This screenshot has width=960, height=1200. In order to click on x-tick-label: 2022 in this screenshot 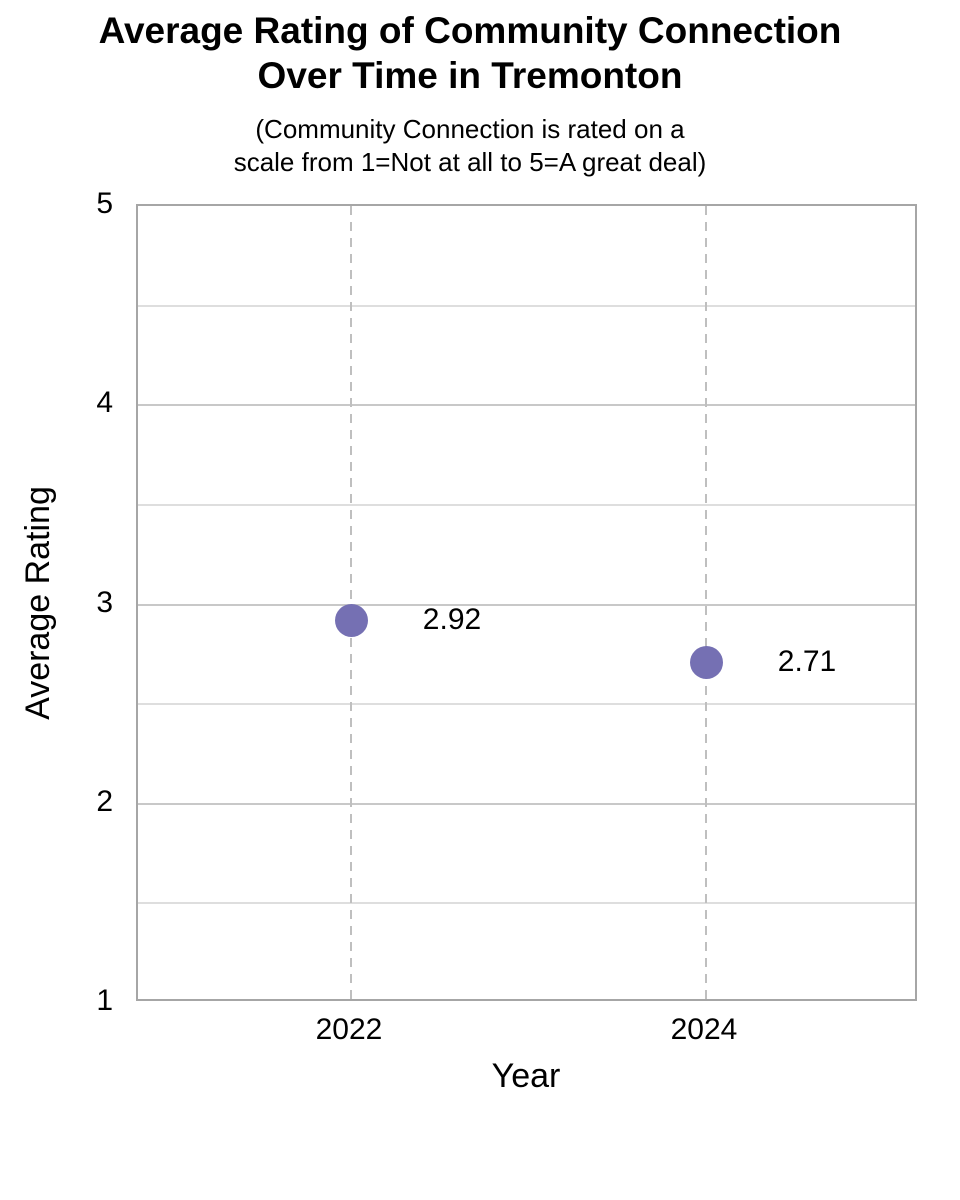, I will do `click(349, 1029)`.